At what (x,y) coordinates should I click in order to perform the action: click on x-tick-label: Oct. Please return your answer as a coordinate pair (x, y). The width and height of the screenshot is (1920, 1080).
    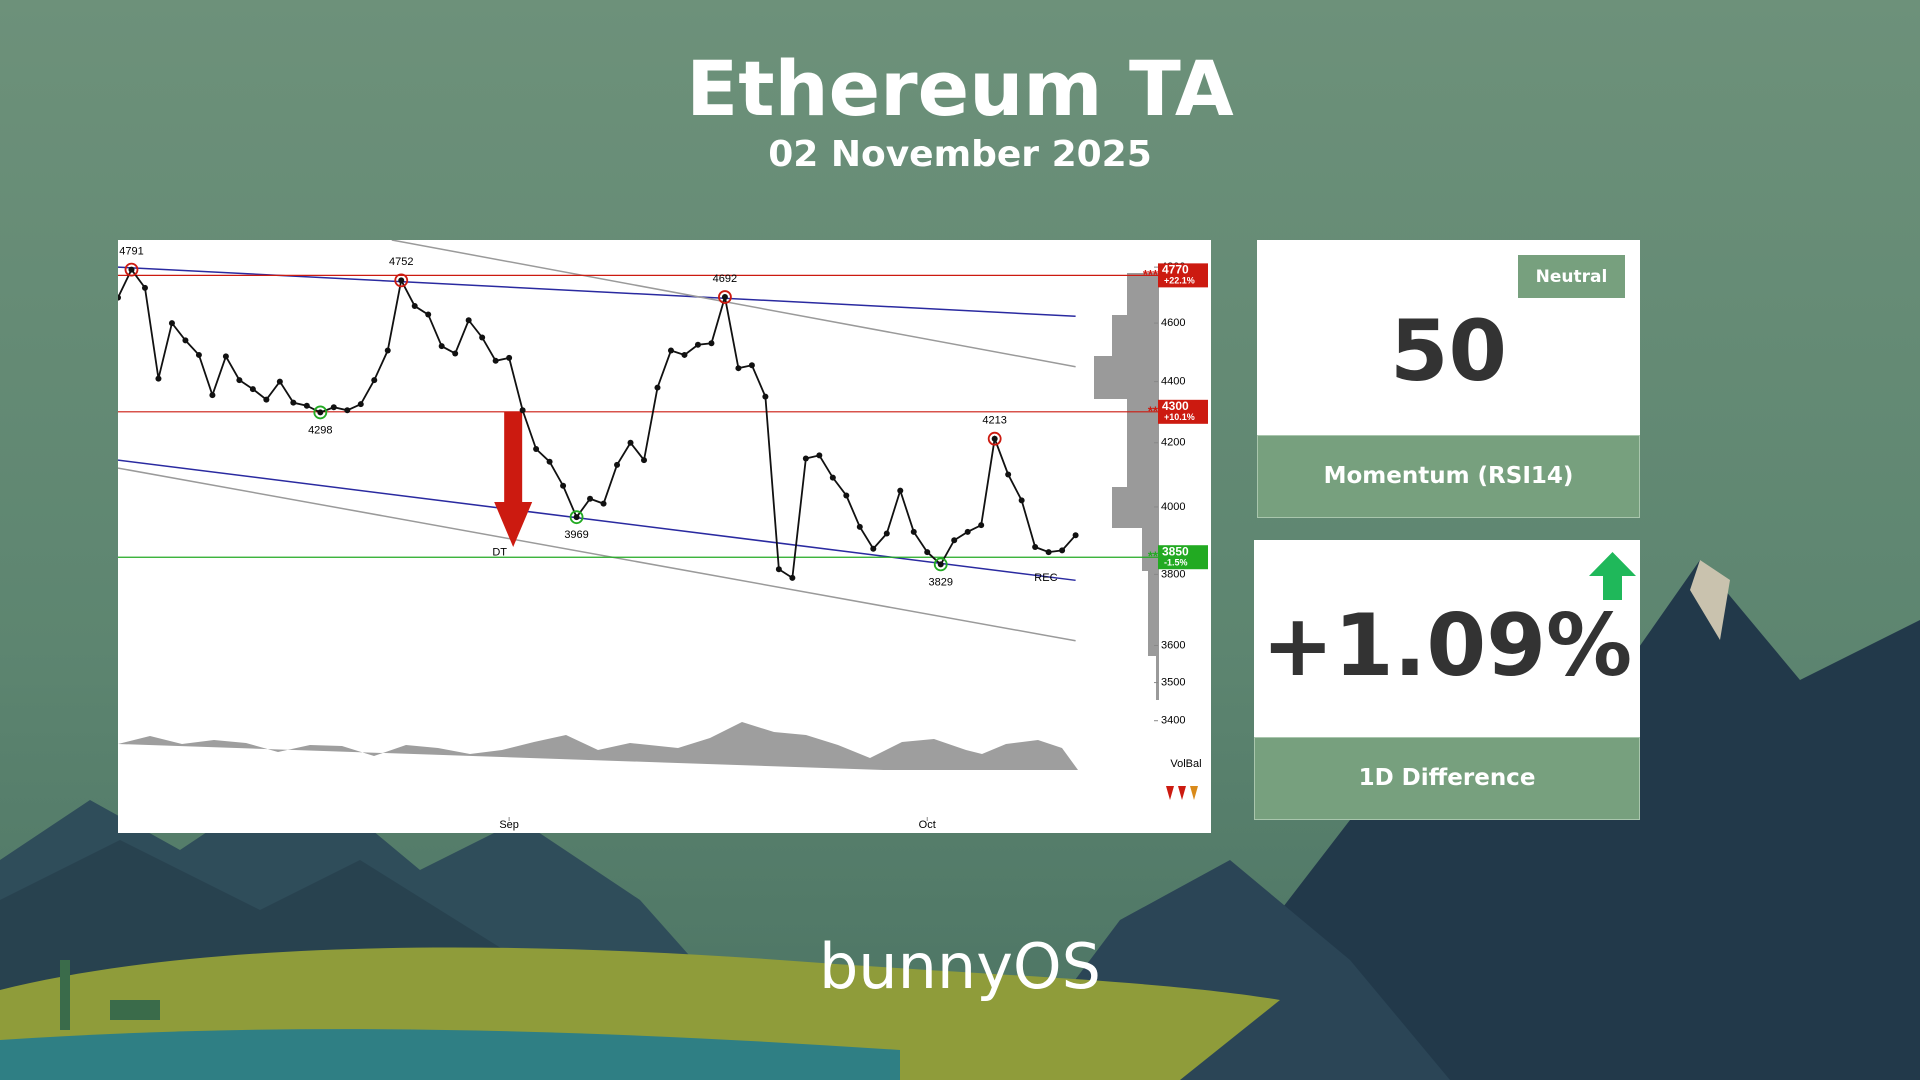
    Looking at the image, I should click on (927, 825).